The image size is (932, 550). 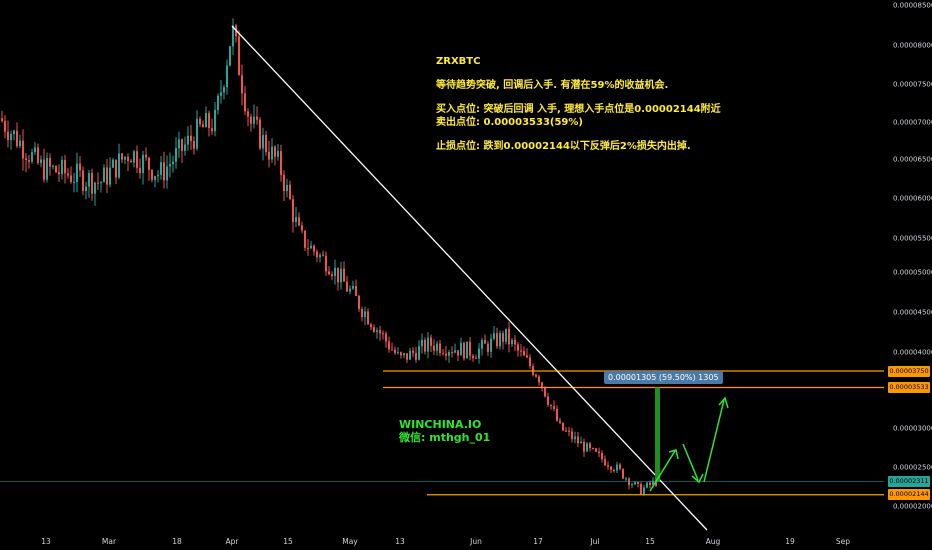 What do you see at coordinates (912, 199) in the screenshot?
I see `y-tick-label: 0.00006000` at bounding box center [912, 199].